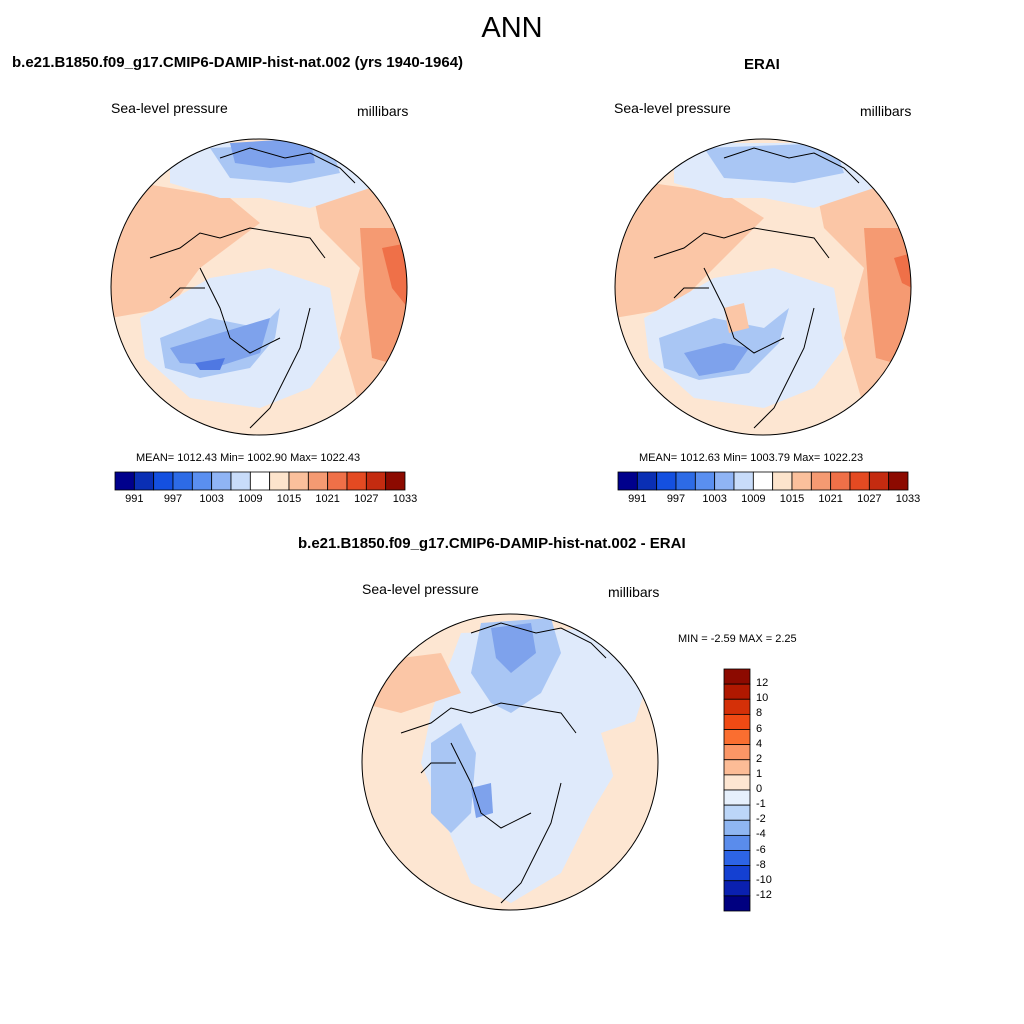  I want to click on colorbar-tick-label: -1, so click(761, 804).